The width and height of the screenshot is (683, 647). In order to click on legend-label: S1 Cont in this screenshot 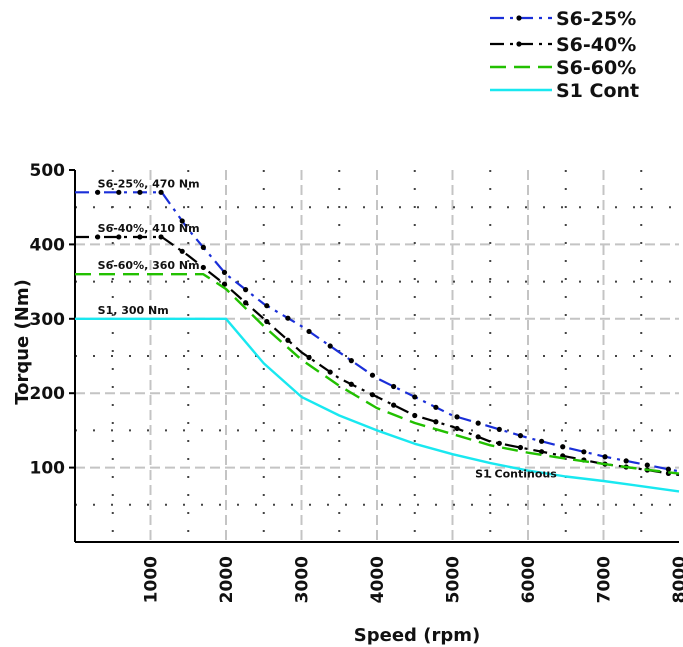, I will do `click(597, 91)`.